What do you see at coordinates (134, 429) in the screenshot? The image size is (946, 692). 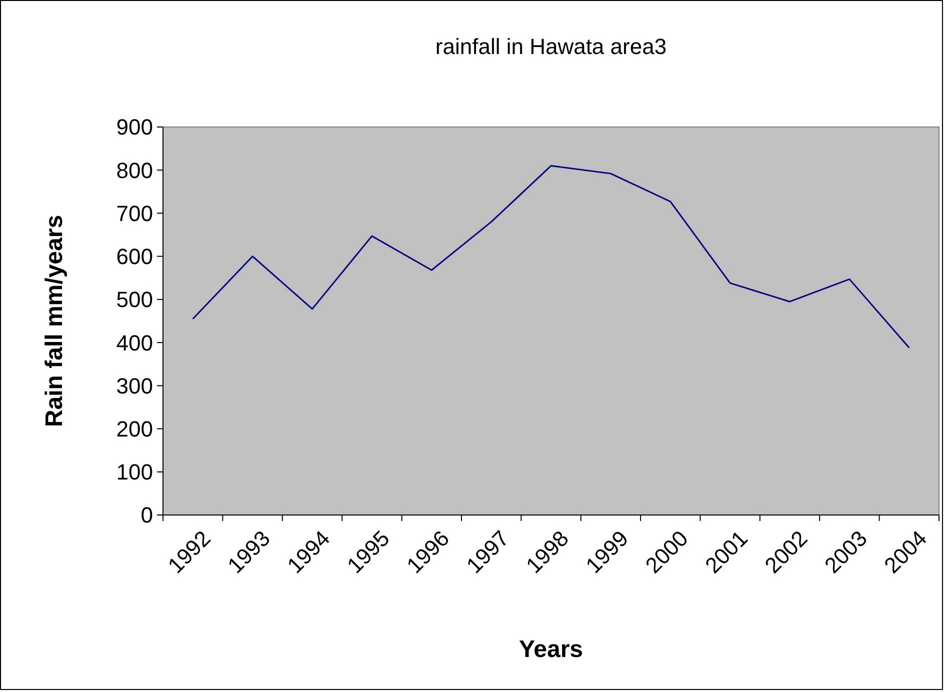 I see `y-tick-label: 200` at bounding box center [134, 429].